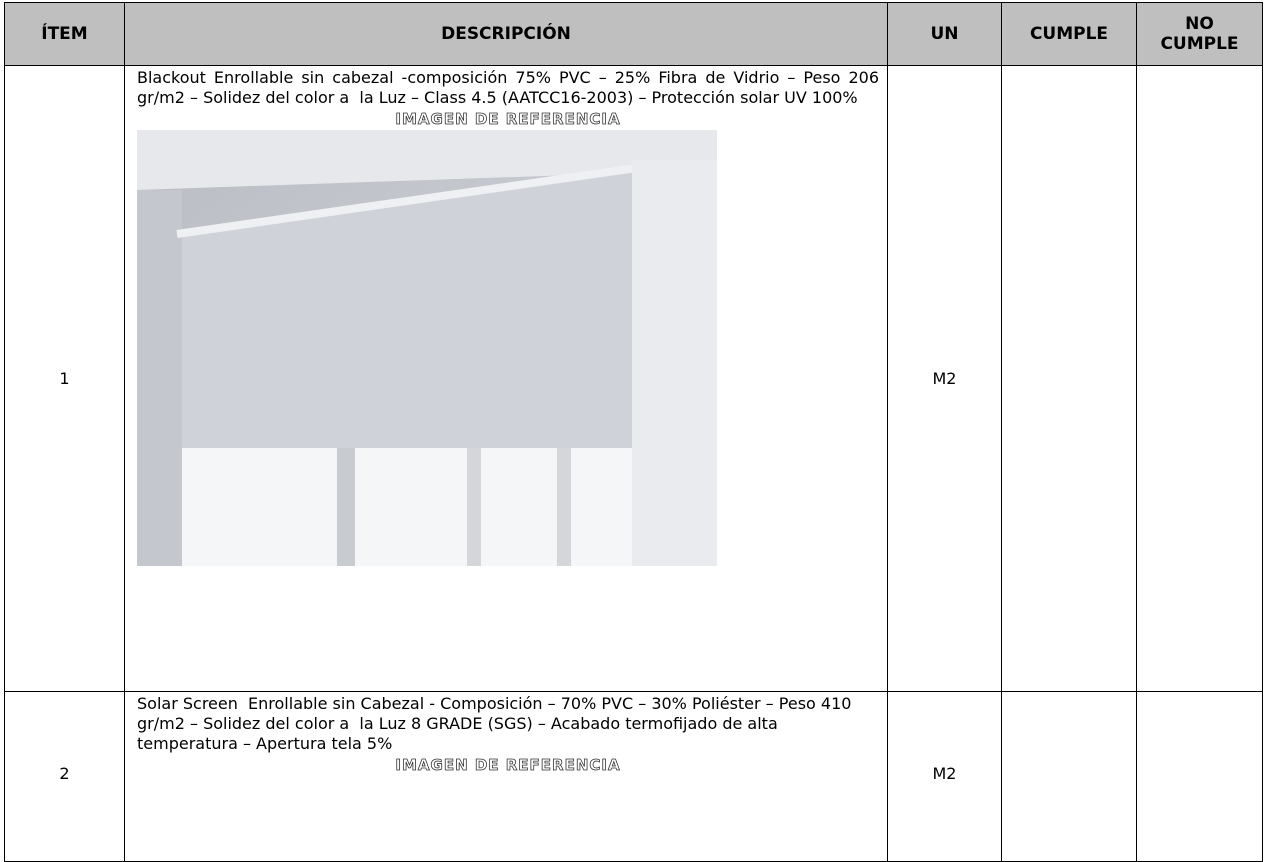  I want to click on header-cell: NO CUMPLE, so click(1199, 34).